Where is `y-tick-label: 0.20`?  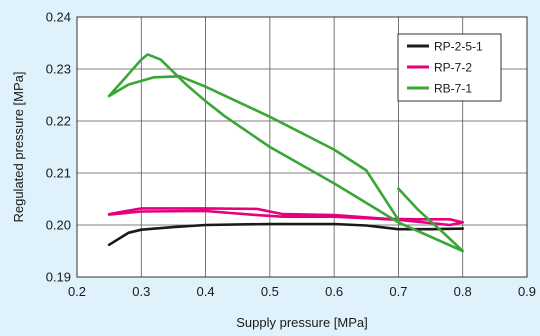 y-tick-label: 0.20 is located at coordinates (58, 225).